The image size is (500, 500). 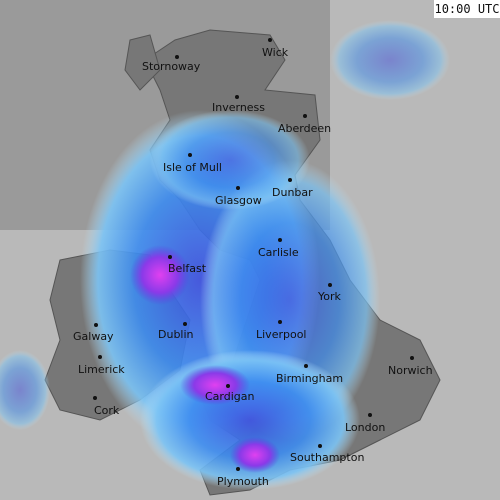 What do you see at coordinates (275, 52) in the screenshot?
I see `place-label: Wick` at bounding box center [275, 52].